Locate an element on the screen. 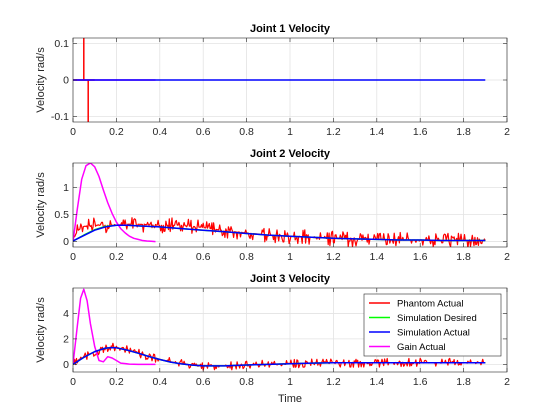 This screenshot has height=420, width=560. chart-title: Joint 3 Velocity is located at coordinates (290, 279).